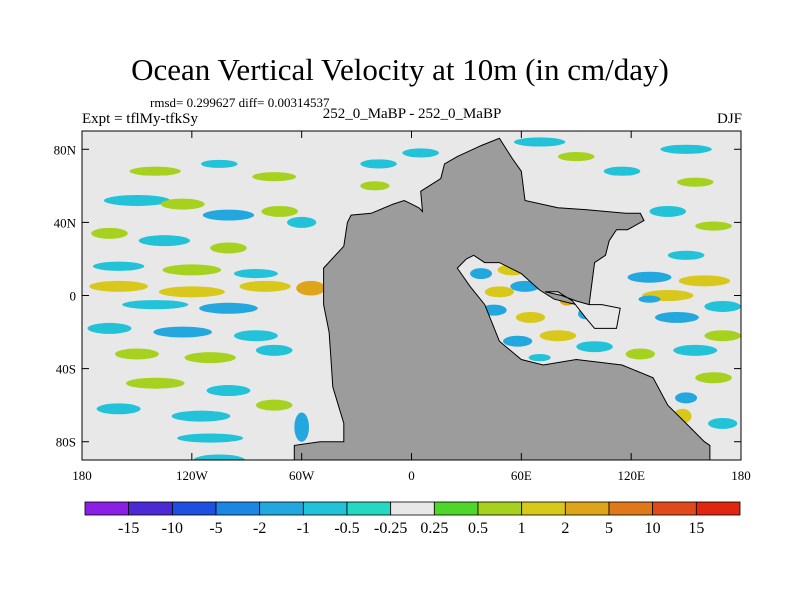  I want to click on experiment-label: Expt = tflMy-tfkSy, so click(140, 119).